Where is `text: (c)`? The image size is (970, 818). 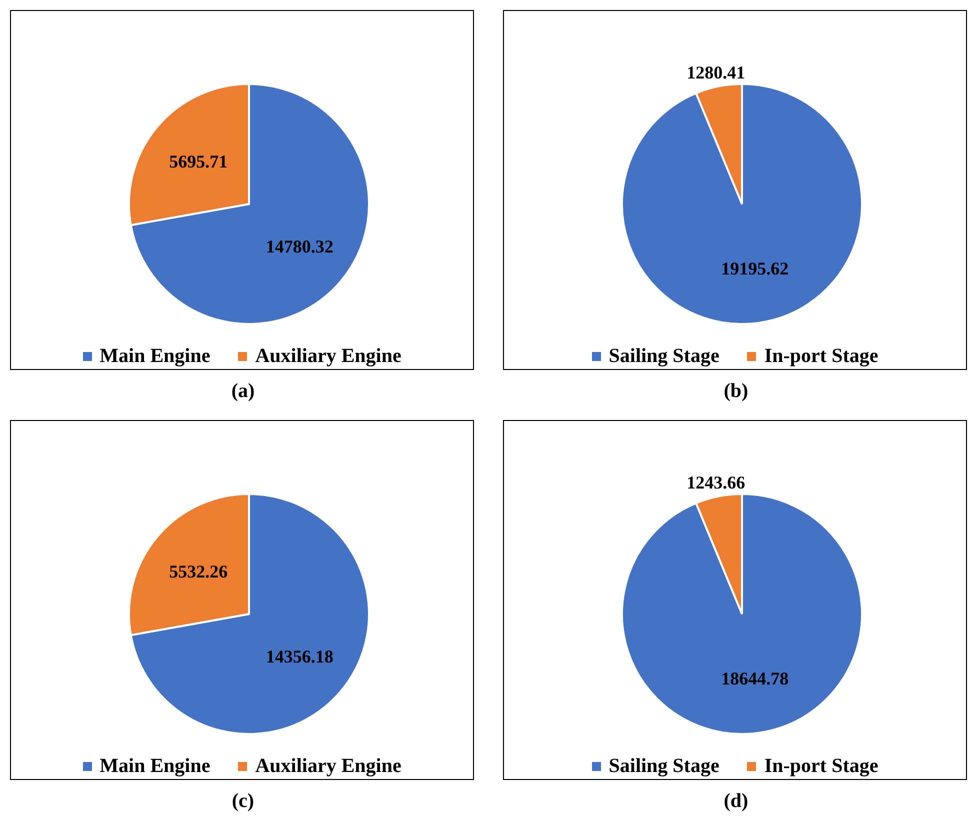 text: (c) is located at coordinates (243, 801).